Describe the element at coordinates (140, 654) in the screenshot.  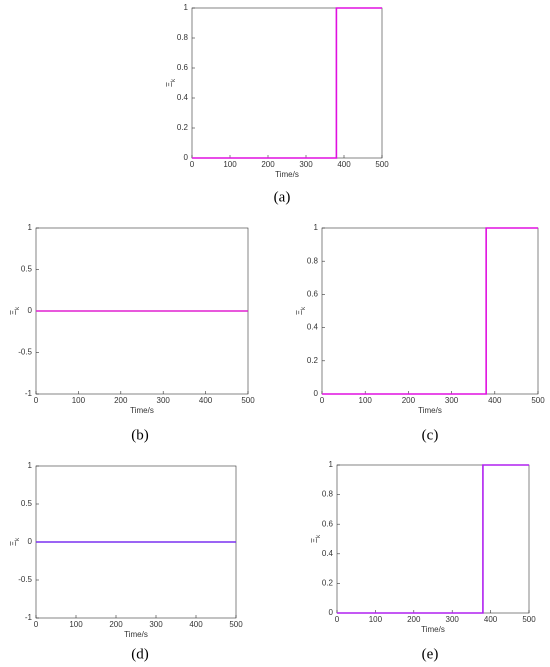
I see `panel-label: (d)` at that location.